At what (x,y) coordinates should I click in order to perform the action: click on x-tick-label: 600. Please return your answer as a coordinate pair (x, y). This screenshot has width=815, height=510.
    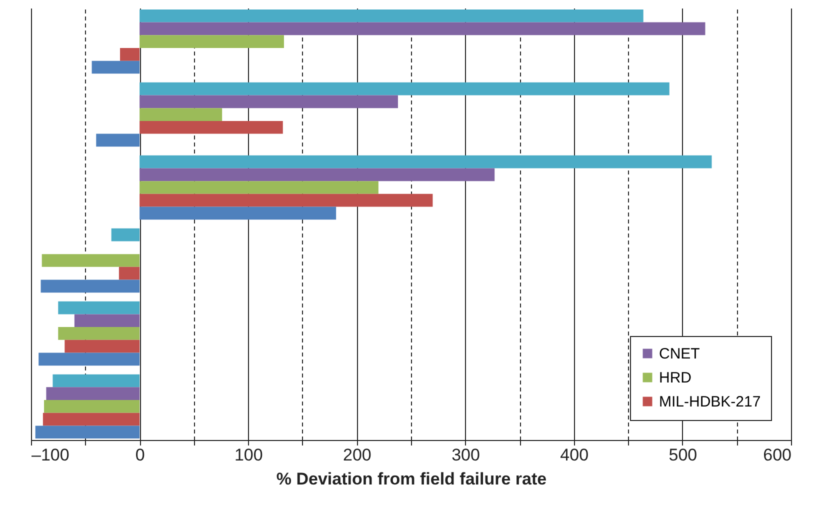
    Looking at the image, I should click on (777, 455).